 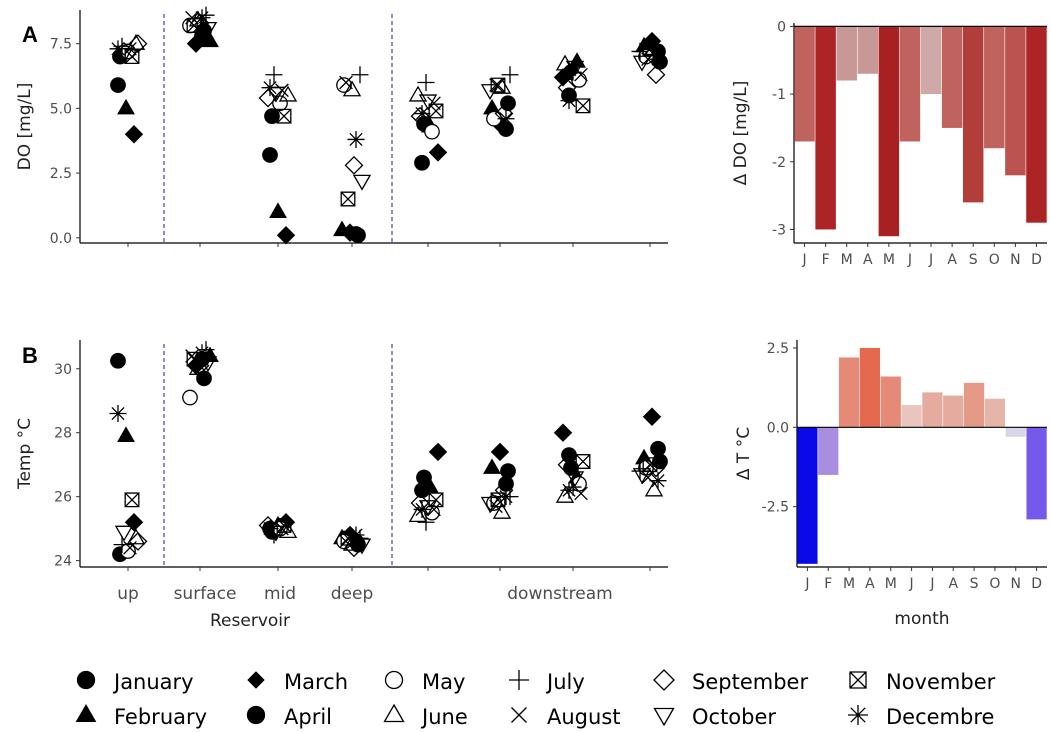 I want to click on legend-marker-june, so click(x=394, y=713).